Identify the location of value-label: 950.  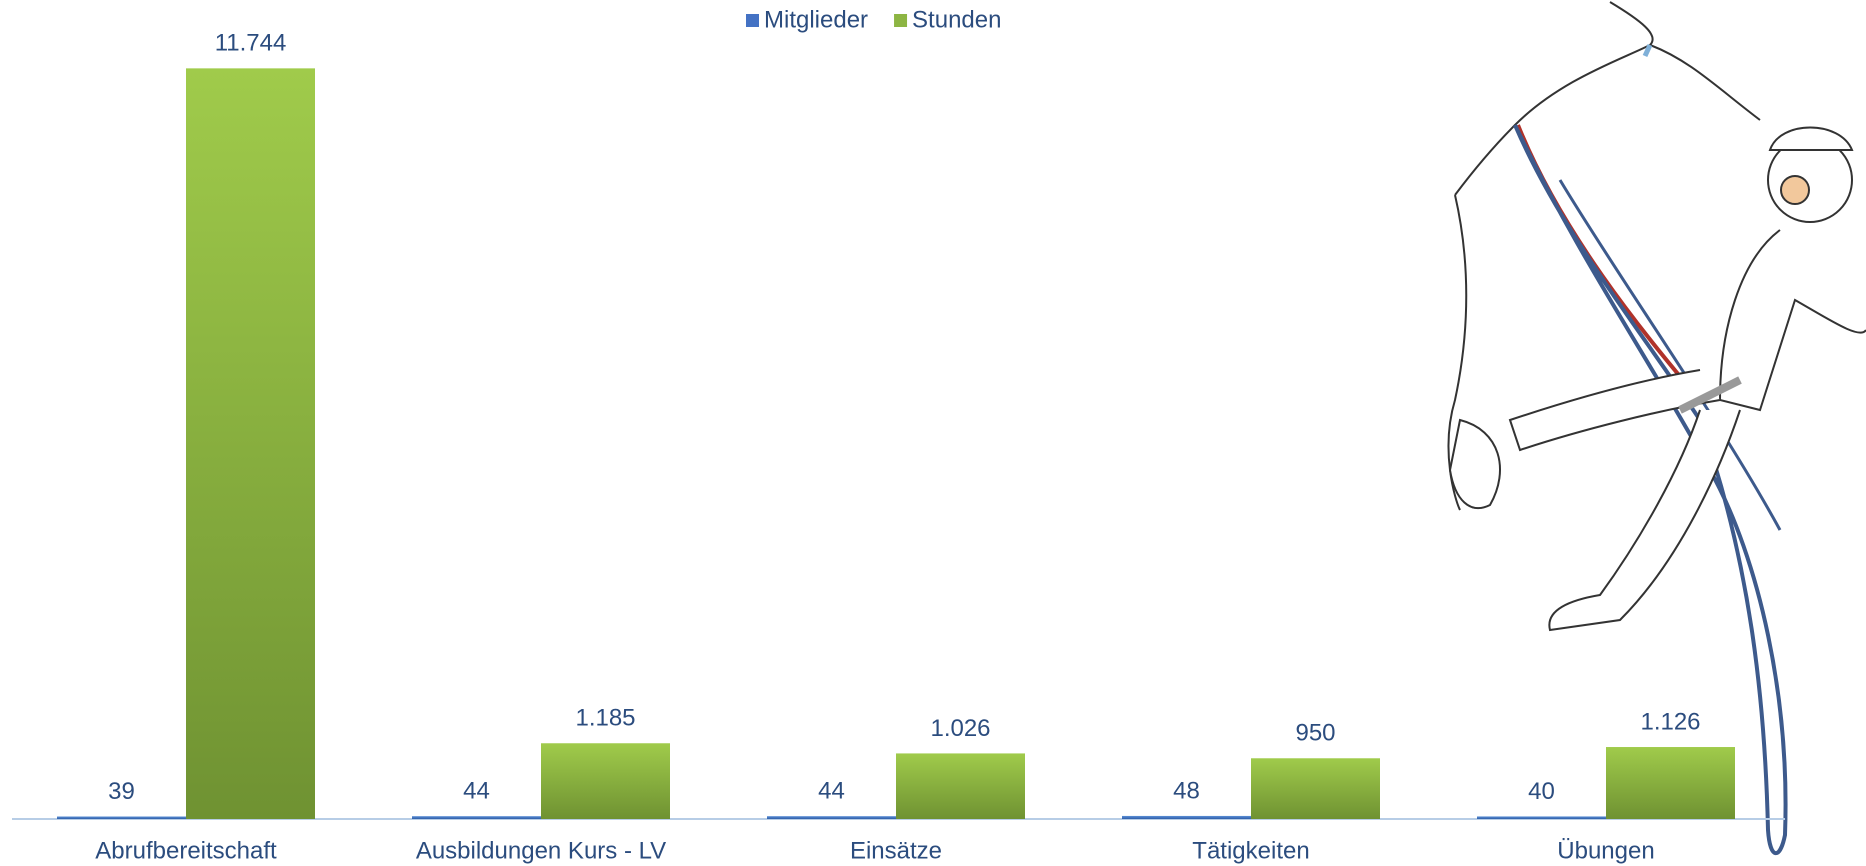
(1315, 733).